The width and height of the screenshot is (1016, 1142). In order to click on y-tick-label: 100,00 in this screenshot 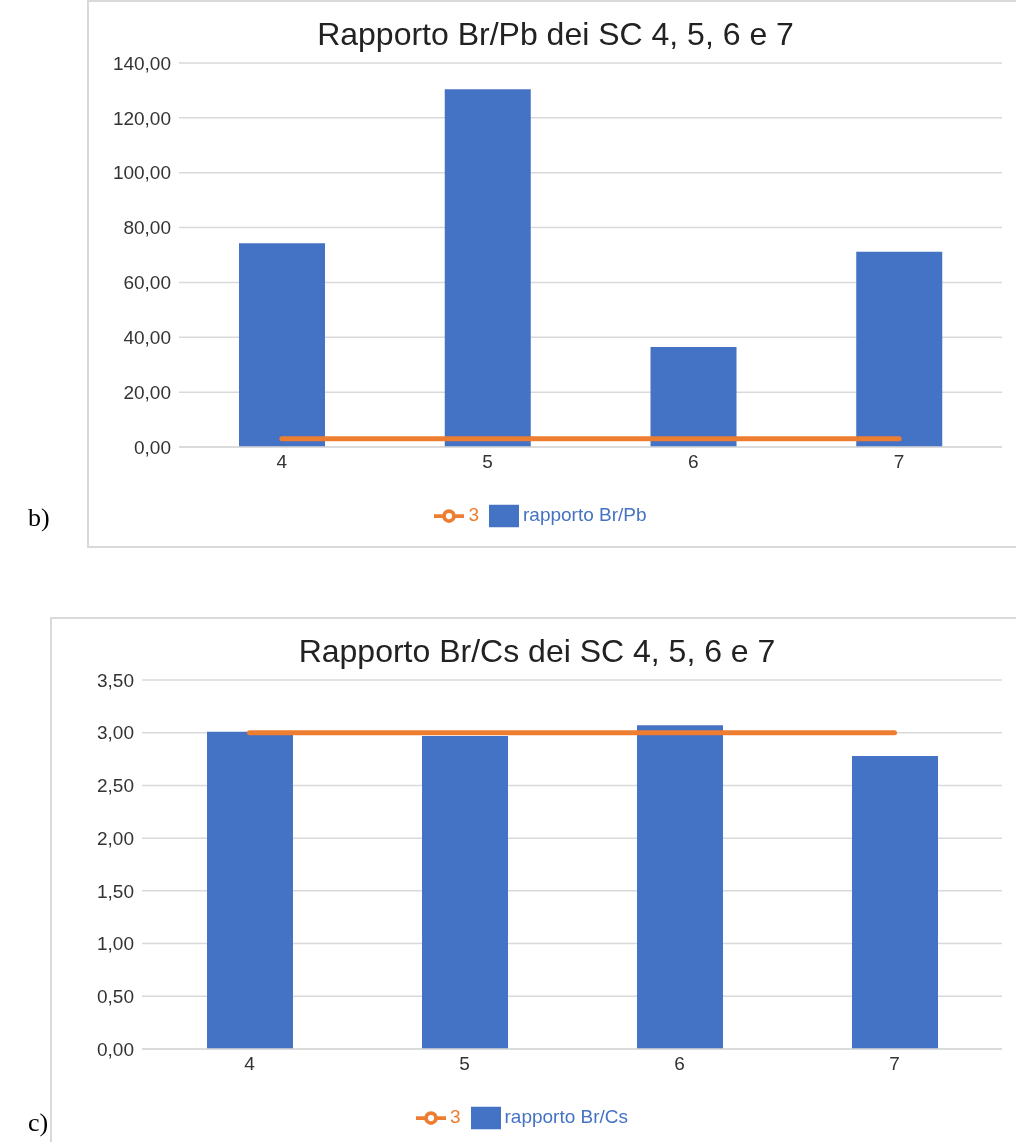, I will do `click(141, 173)`.